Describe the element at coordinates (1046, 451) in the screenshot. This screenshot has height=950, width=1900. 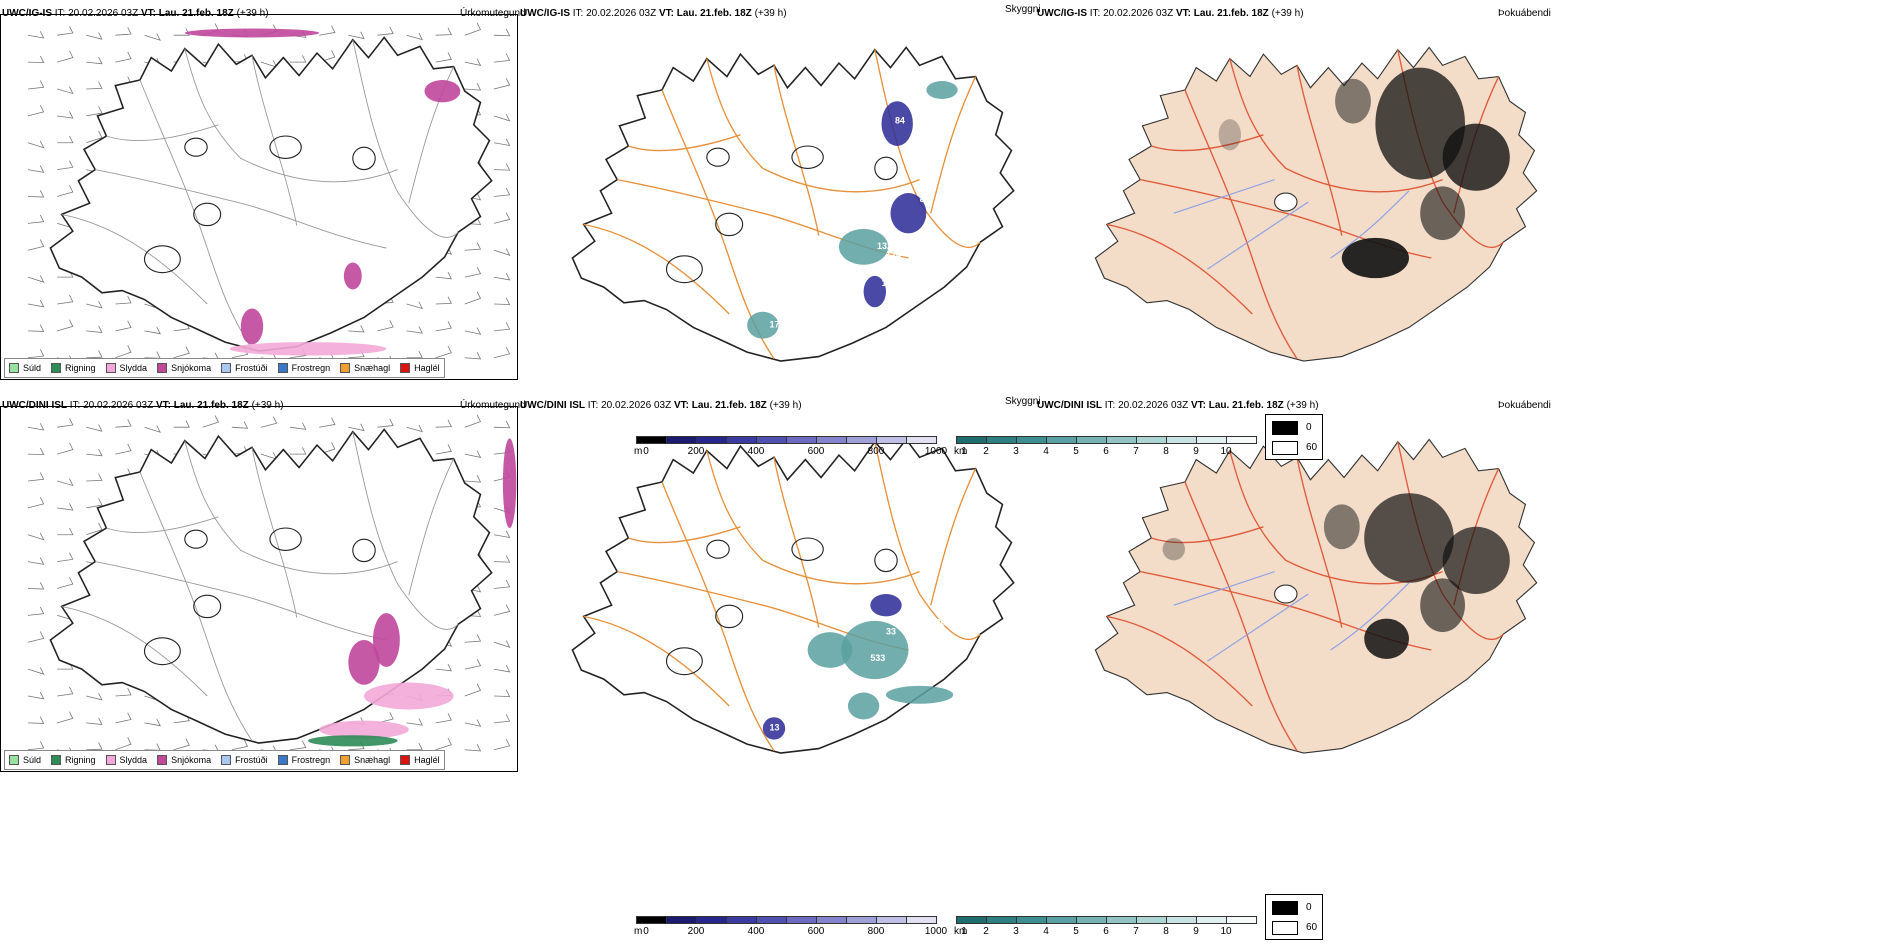
I see `colorbar-tick-label: 4` at that location.